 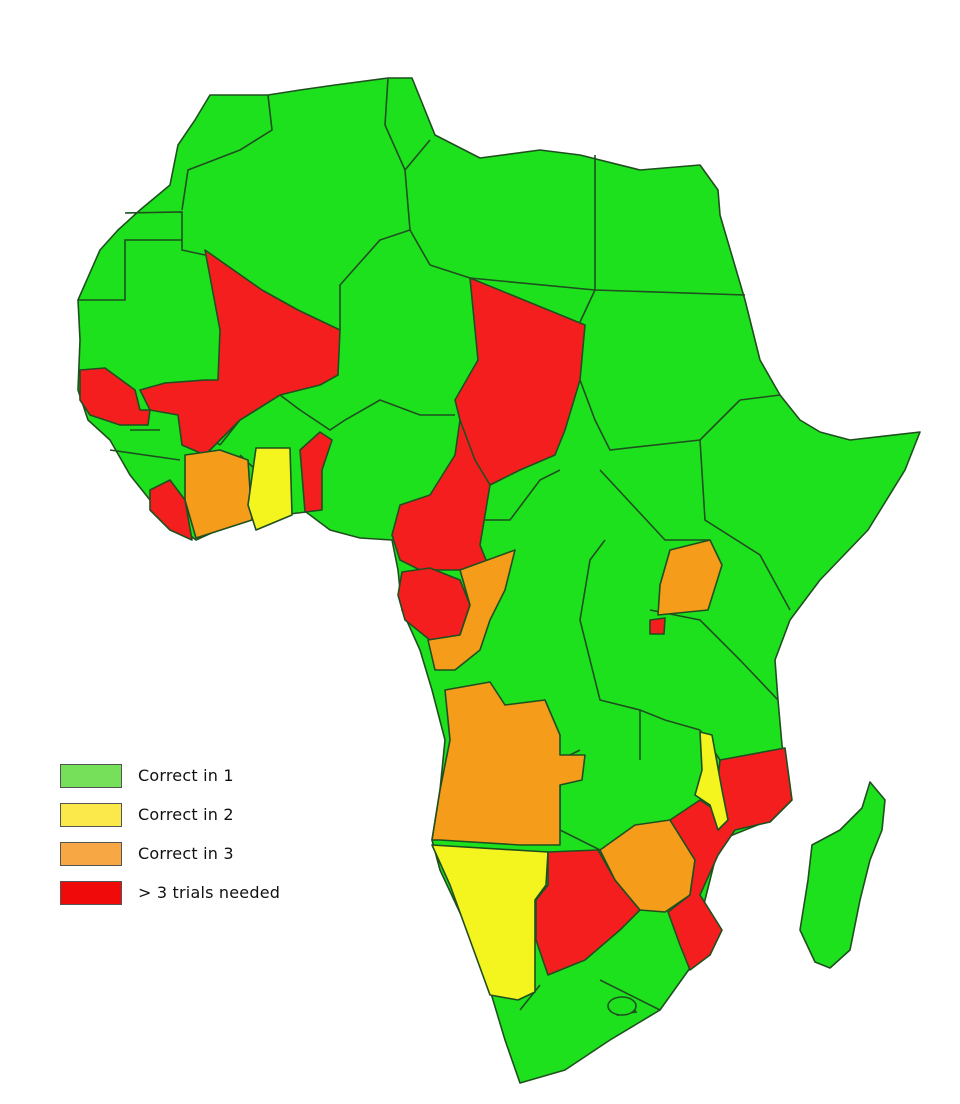 I want to click on legend-item-correct-1: Correct in 1, so click(x=170, y=775).